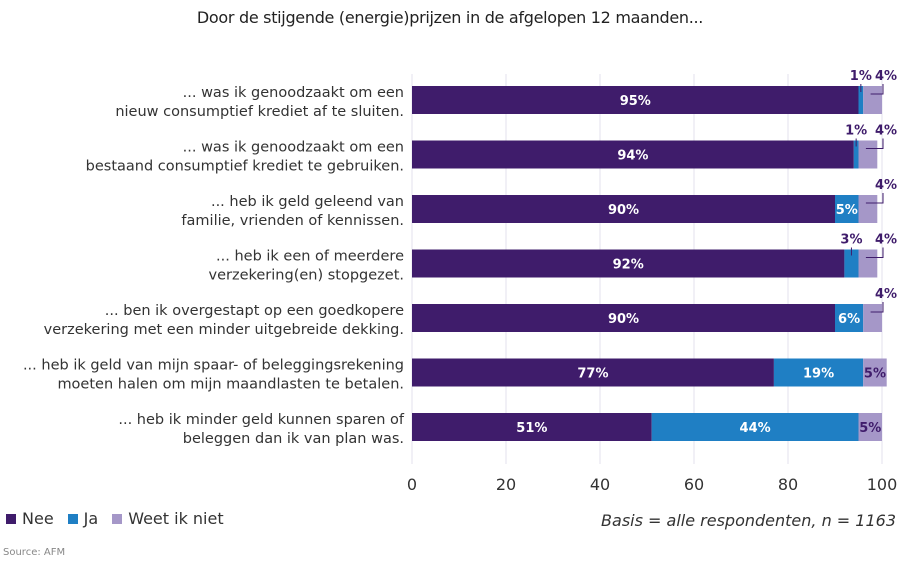 The width and height of the screenshot is (900, 561). What do you see at coordinates (882, 484) in the screenshot?
I see `x-tick-label: 100` at bounding box center [882, 484].